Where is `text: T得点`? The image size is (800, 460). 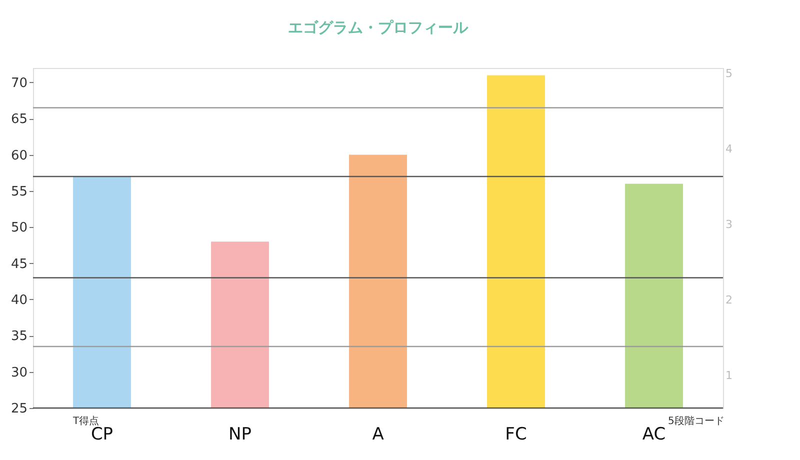
text: T得点 is located at coordinates (86, 421).